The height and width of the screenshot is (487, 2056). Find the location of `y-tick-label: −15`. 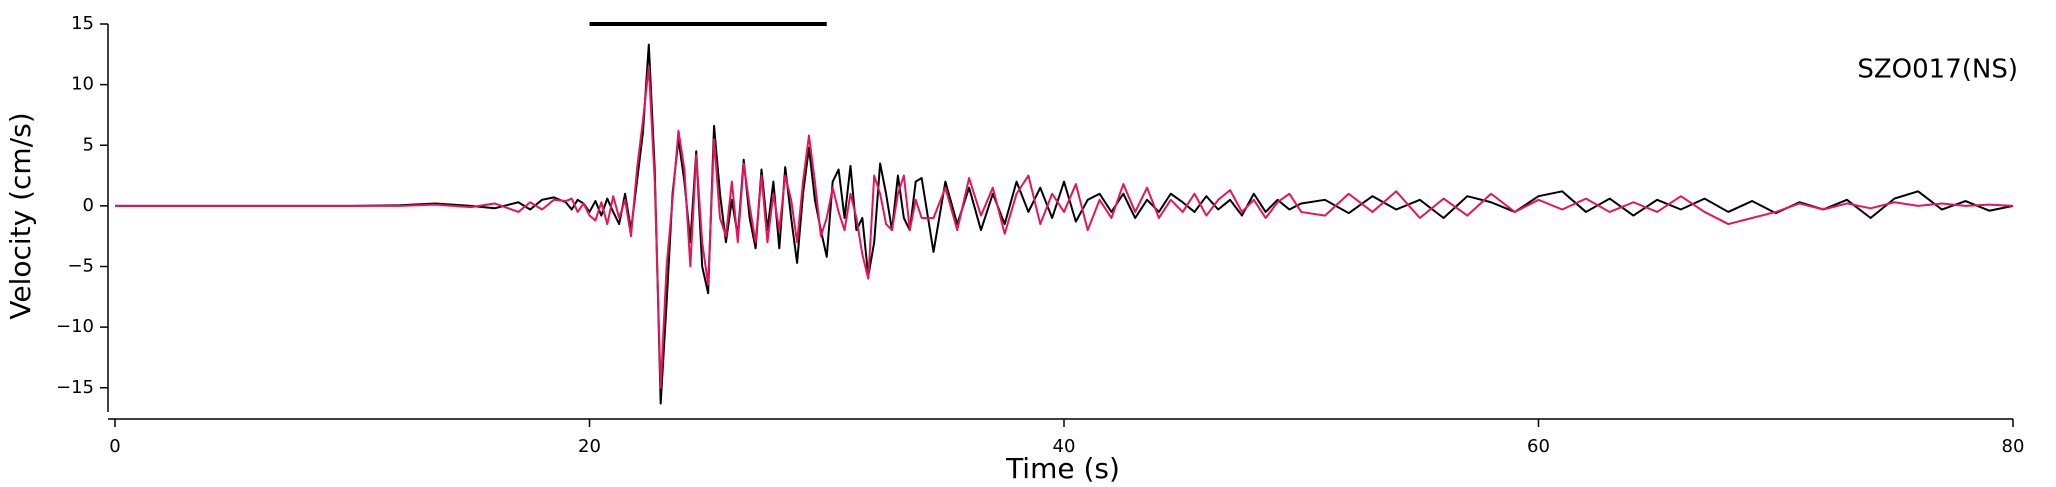

y-tick-label: −15 is located at coordinates (75, 387).